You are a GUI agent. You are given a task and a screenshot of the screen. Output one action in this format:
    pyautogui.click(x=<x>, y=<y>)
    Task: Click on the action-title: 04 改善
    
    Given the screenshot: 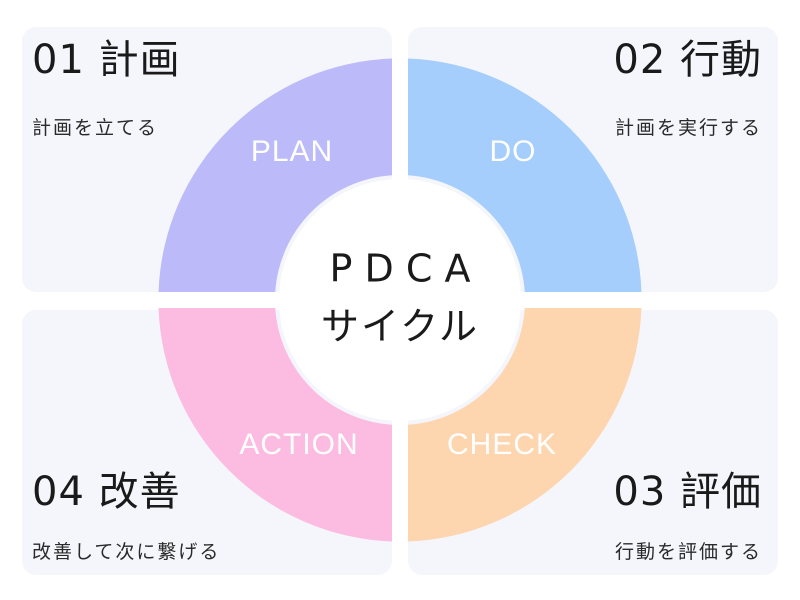 What is the action you would take?
    pyautogui.click(x=106, y=492)
    